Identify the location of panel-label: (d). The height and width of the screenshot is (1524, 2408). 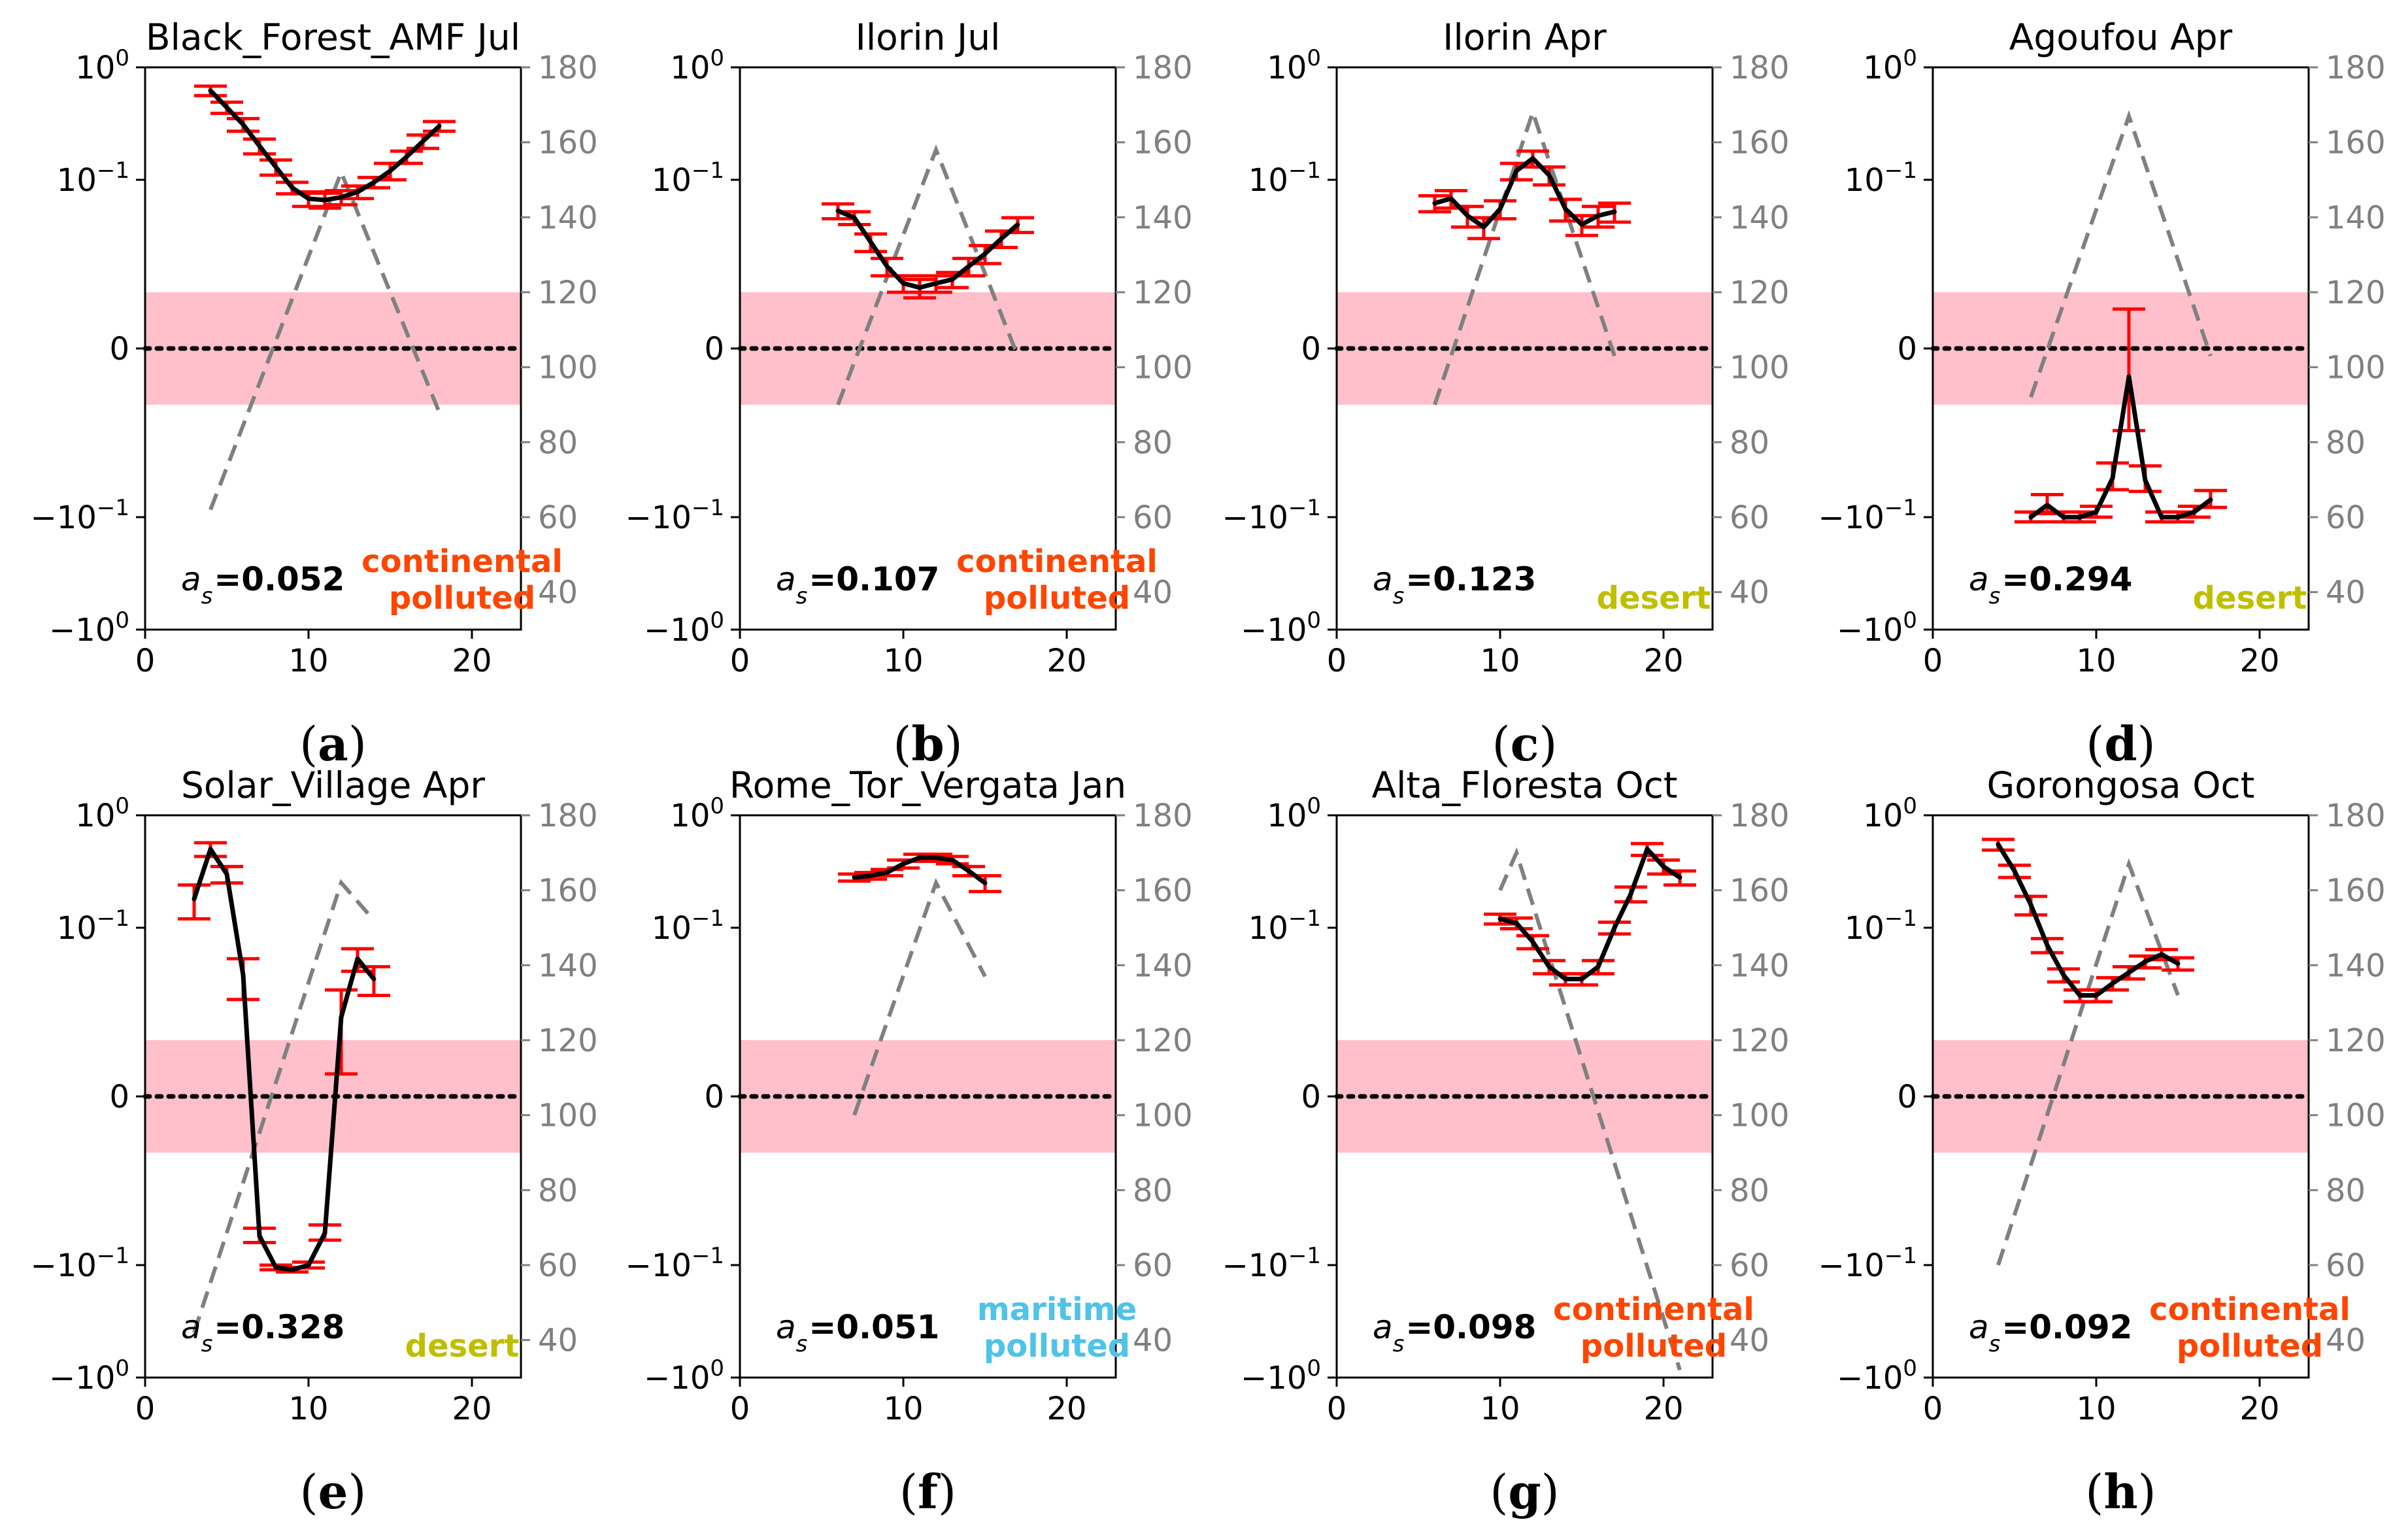
(2121, 743).